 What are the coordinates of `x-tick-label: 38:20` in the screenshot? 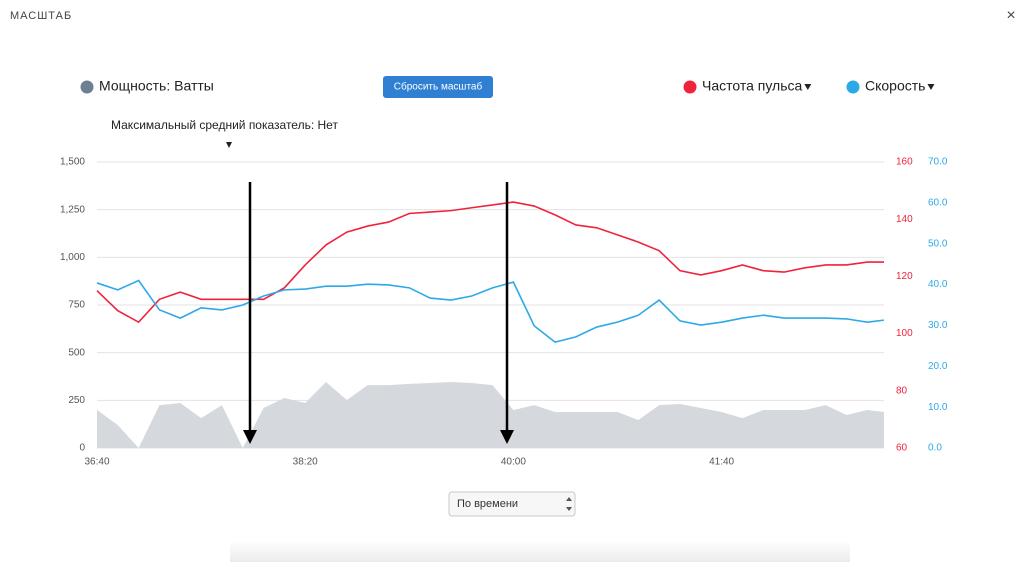 It's located at (305, 462).